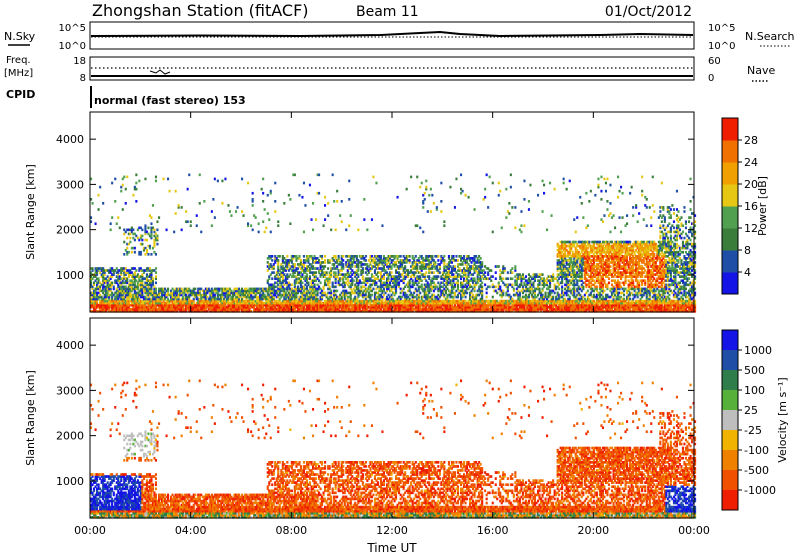 The image size is (800, 554). I want to click on nave-label: Nave, so click(761, 70).